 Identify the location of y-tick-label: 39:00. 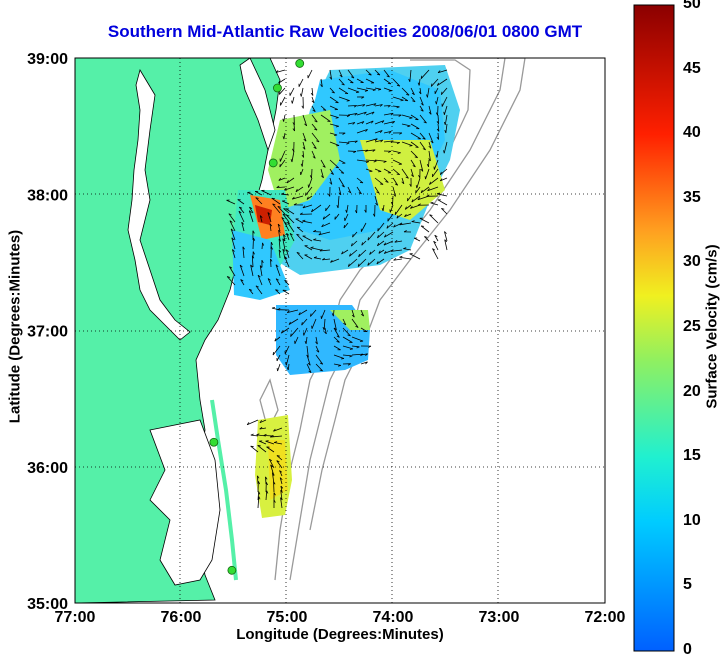
(47, 59).